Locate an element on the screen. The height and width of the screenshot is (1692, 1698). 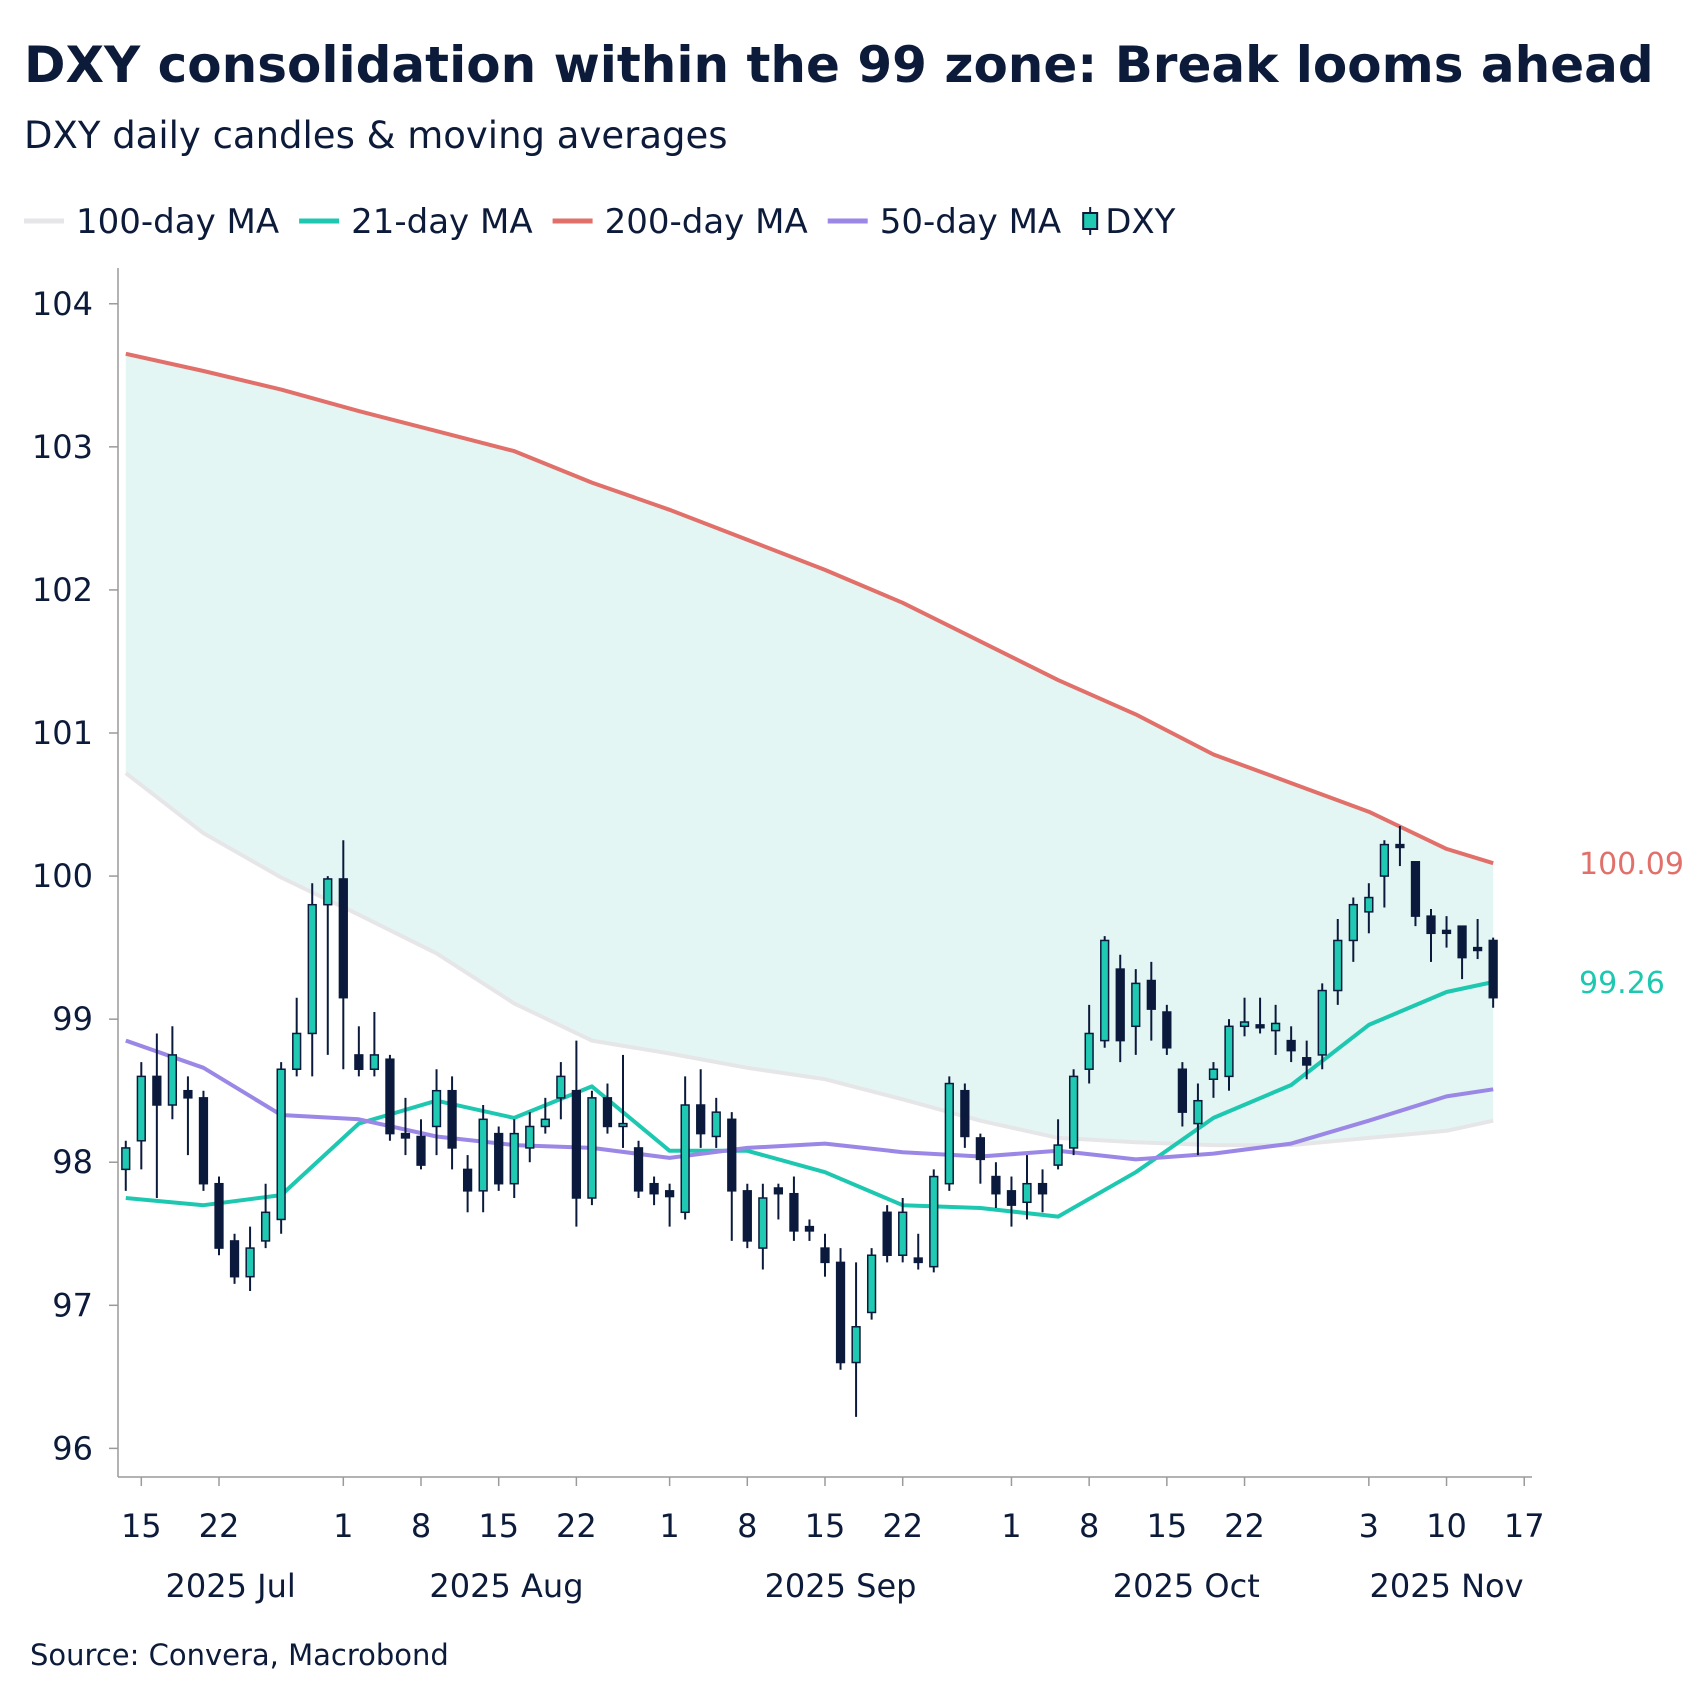
y-tick-label: 104 is located at coordinates (62, 304).